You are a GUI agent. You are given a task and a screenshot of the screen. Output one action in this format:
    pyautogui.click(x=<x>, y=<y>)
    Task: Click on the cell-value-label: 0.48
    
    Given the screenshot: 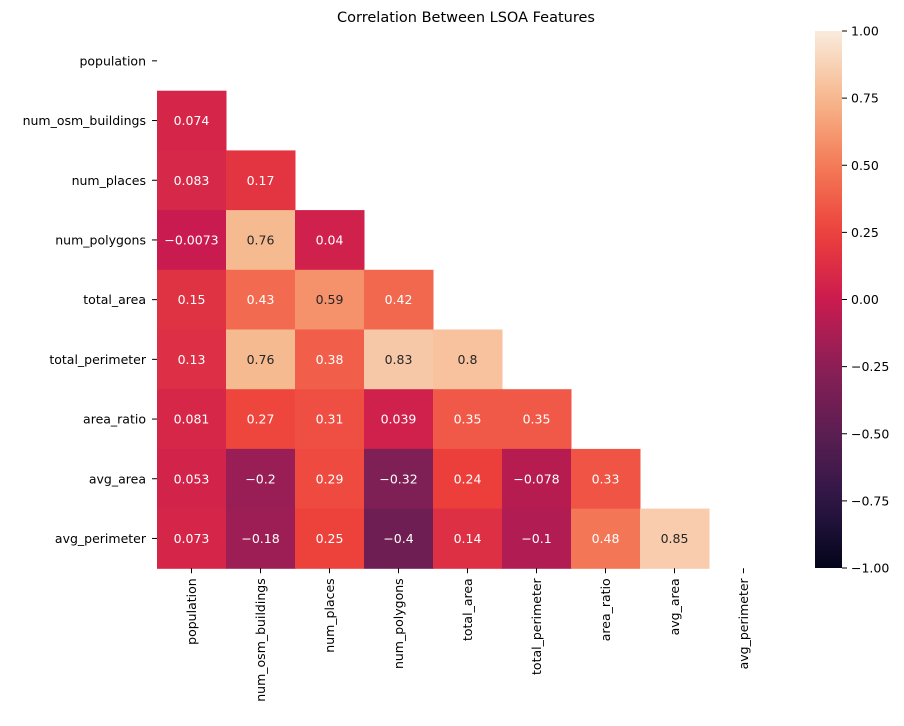 What is the action you would take?
    pyautogui.click(x=606, y=538)
    